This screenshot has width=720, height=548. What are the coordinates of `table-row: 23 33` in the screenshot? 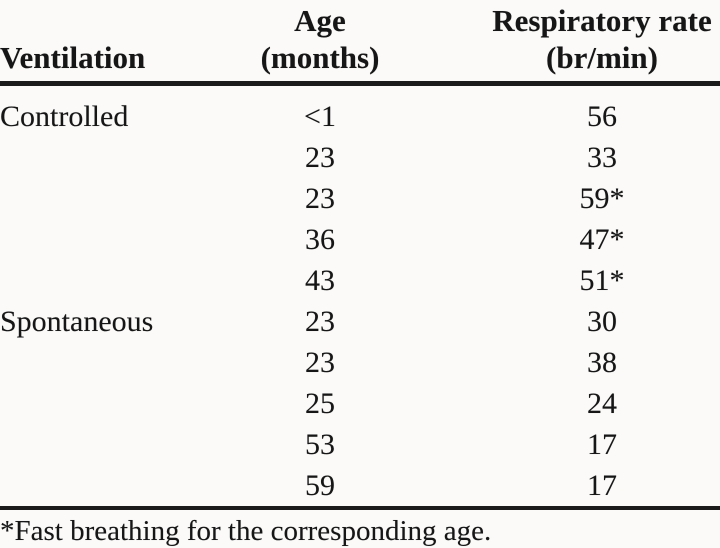 It's located at (360, 157).